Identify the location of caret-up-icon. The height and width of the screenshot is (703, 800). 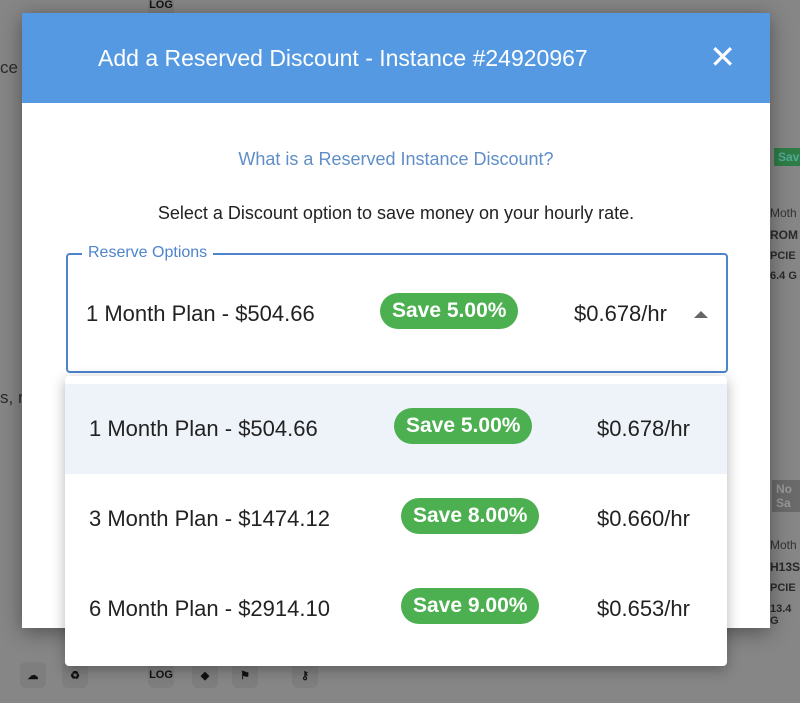
(701, 314).